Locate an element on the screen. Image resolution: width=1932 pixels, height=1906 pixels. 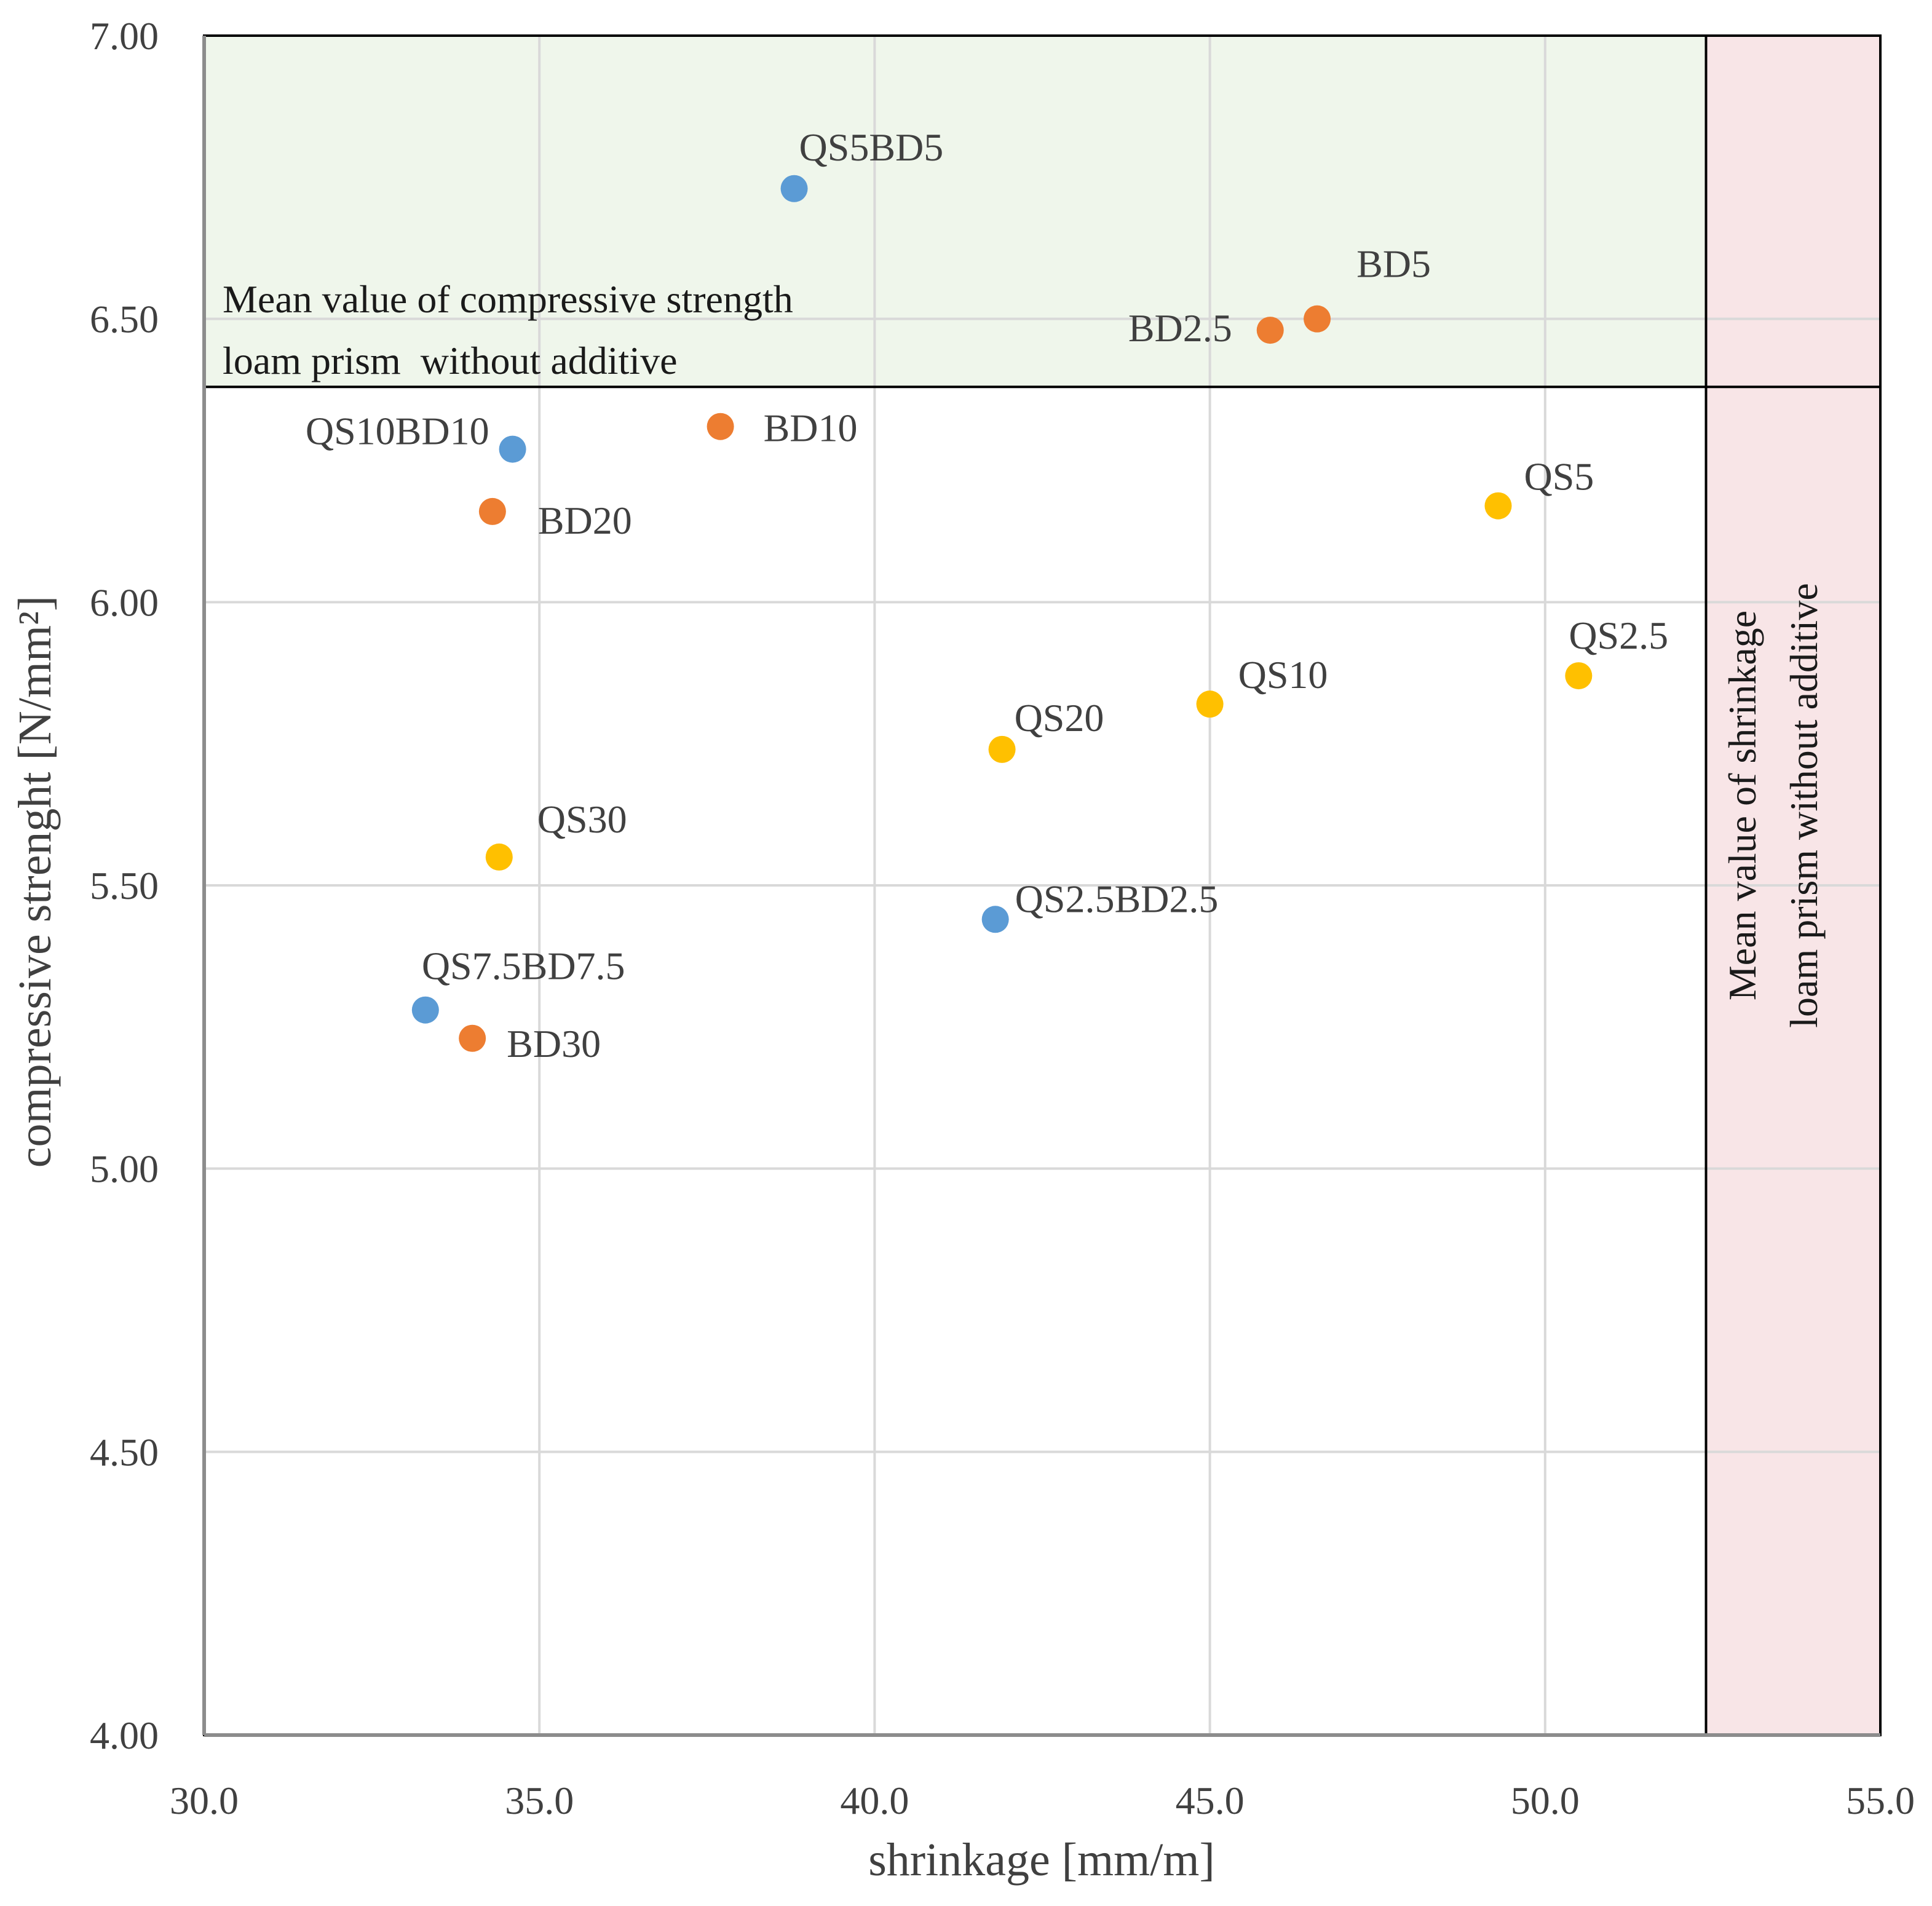
shrinkage-zone-label-line1: Mean value of shrinkage is located at coordinates (1742, 806).